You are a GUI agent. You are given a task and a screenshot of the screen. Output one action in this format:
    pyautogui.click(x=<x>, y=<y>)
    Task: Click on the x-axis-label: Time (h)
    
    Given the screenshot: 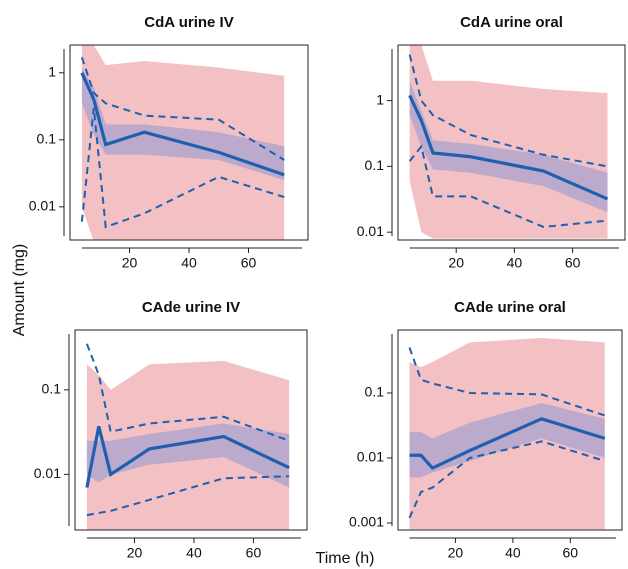 What is the action you would take?
    pyautogui.click(x=345, y=558)
    